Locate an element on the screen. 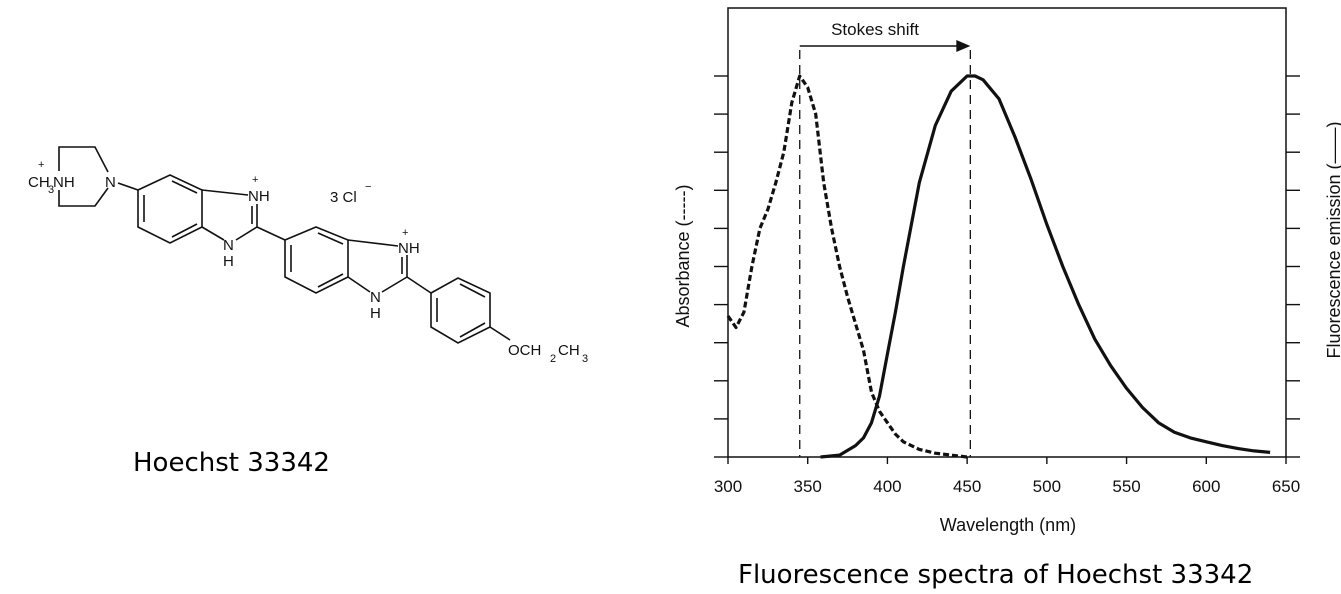  x-tick-label: 650 is located at coordinates (1286, 486).